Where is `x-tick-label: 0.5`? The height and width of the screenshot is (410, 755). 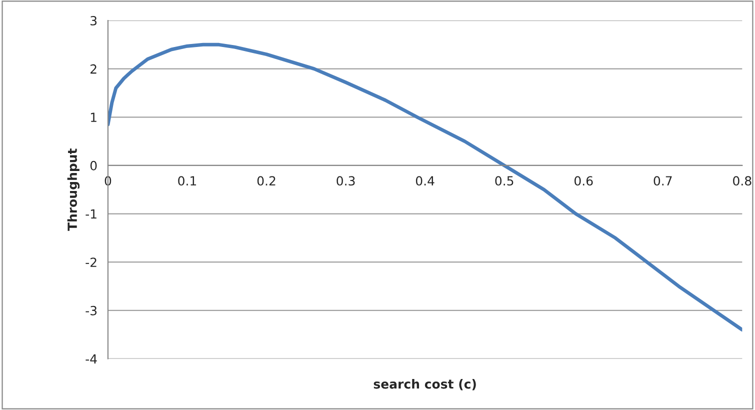 x-tick-label: 0.5 is located at coordinates (504, 181).